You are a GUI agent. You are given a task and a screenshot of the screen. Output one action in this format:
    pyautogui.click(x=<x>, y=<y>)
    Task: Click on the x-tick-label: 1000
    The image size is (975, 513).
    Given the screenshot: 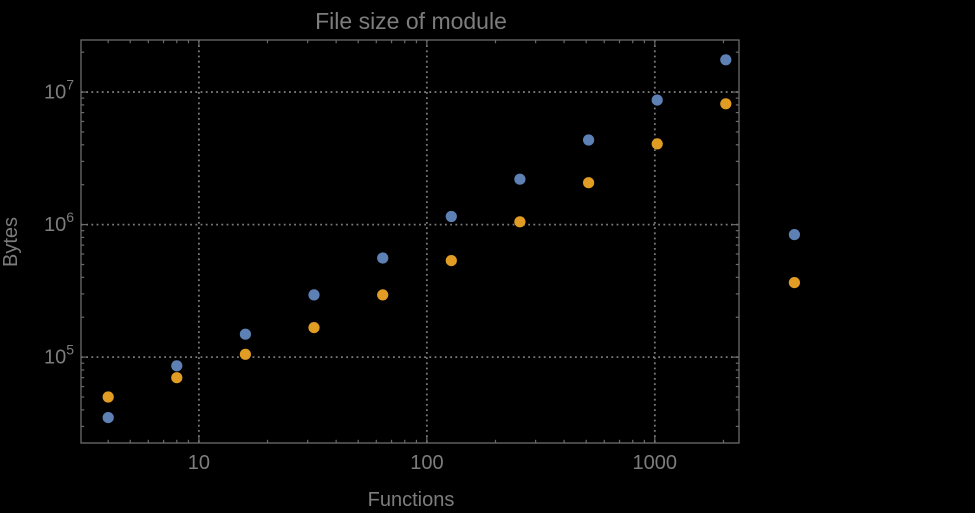 What is the action you would take?
    pyautogui.click(x=655, y=463)
    